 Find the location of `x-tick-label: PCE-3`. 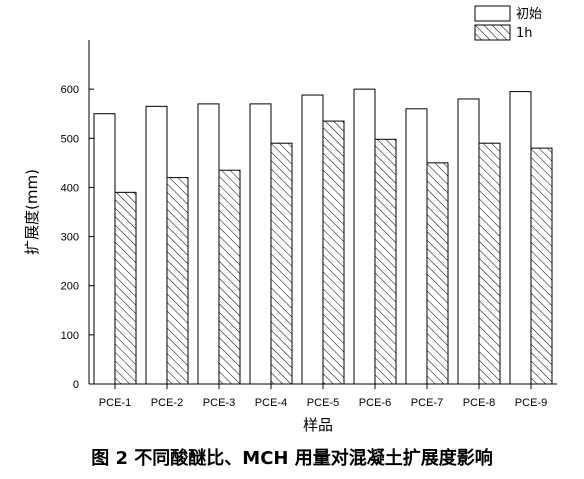

x-tick-label: PCE-3 is located at coordinates (219, 403).